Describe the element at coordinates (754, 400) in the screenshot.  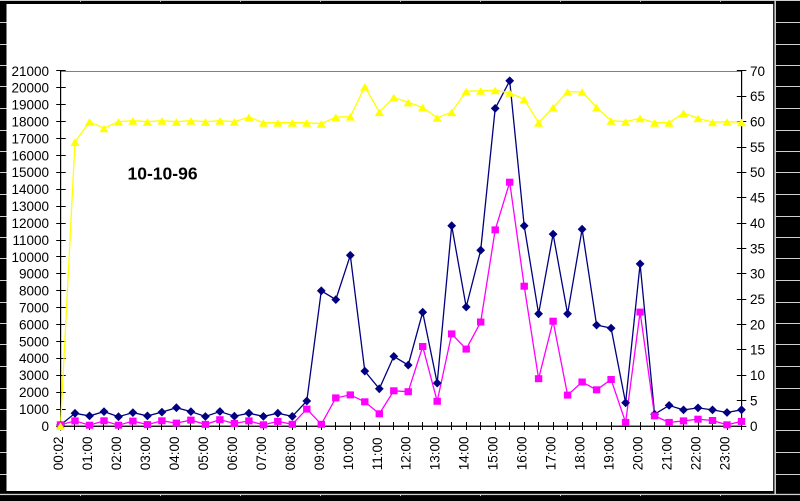
I see `svg-text: 5` at that location.